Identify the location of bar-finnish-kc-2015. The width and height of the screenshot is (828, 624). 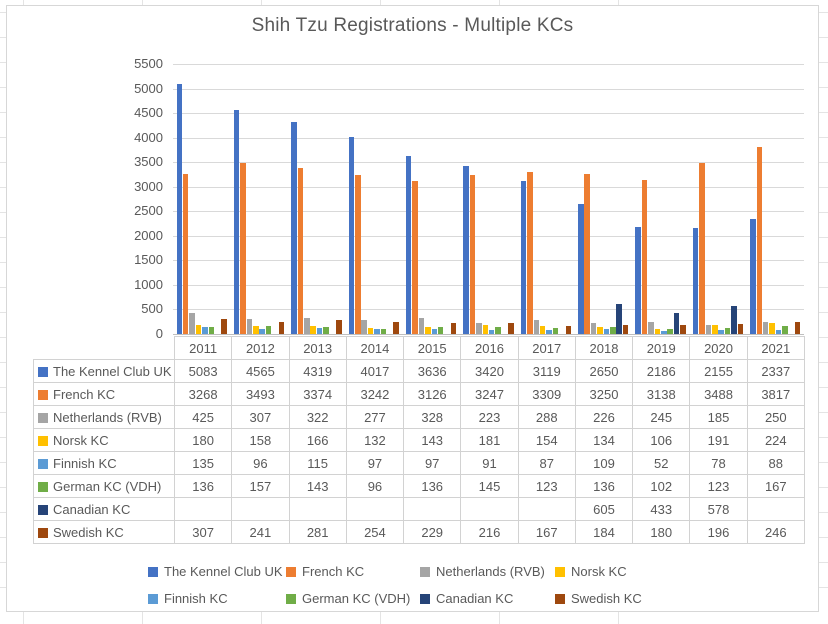
(434, 331).